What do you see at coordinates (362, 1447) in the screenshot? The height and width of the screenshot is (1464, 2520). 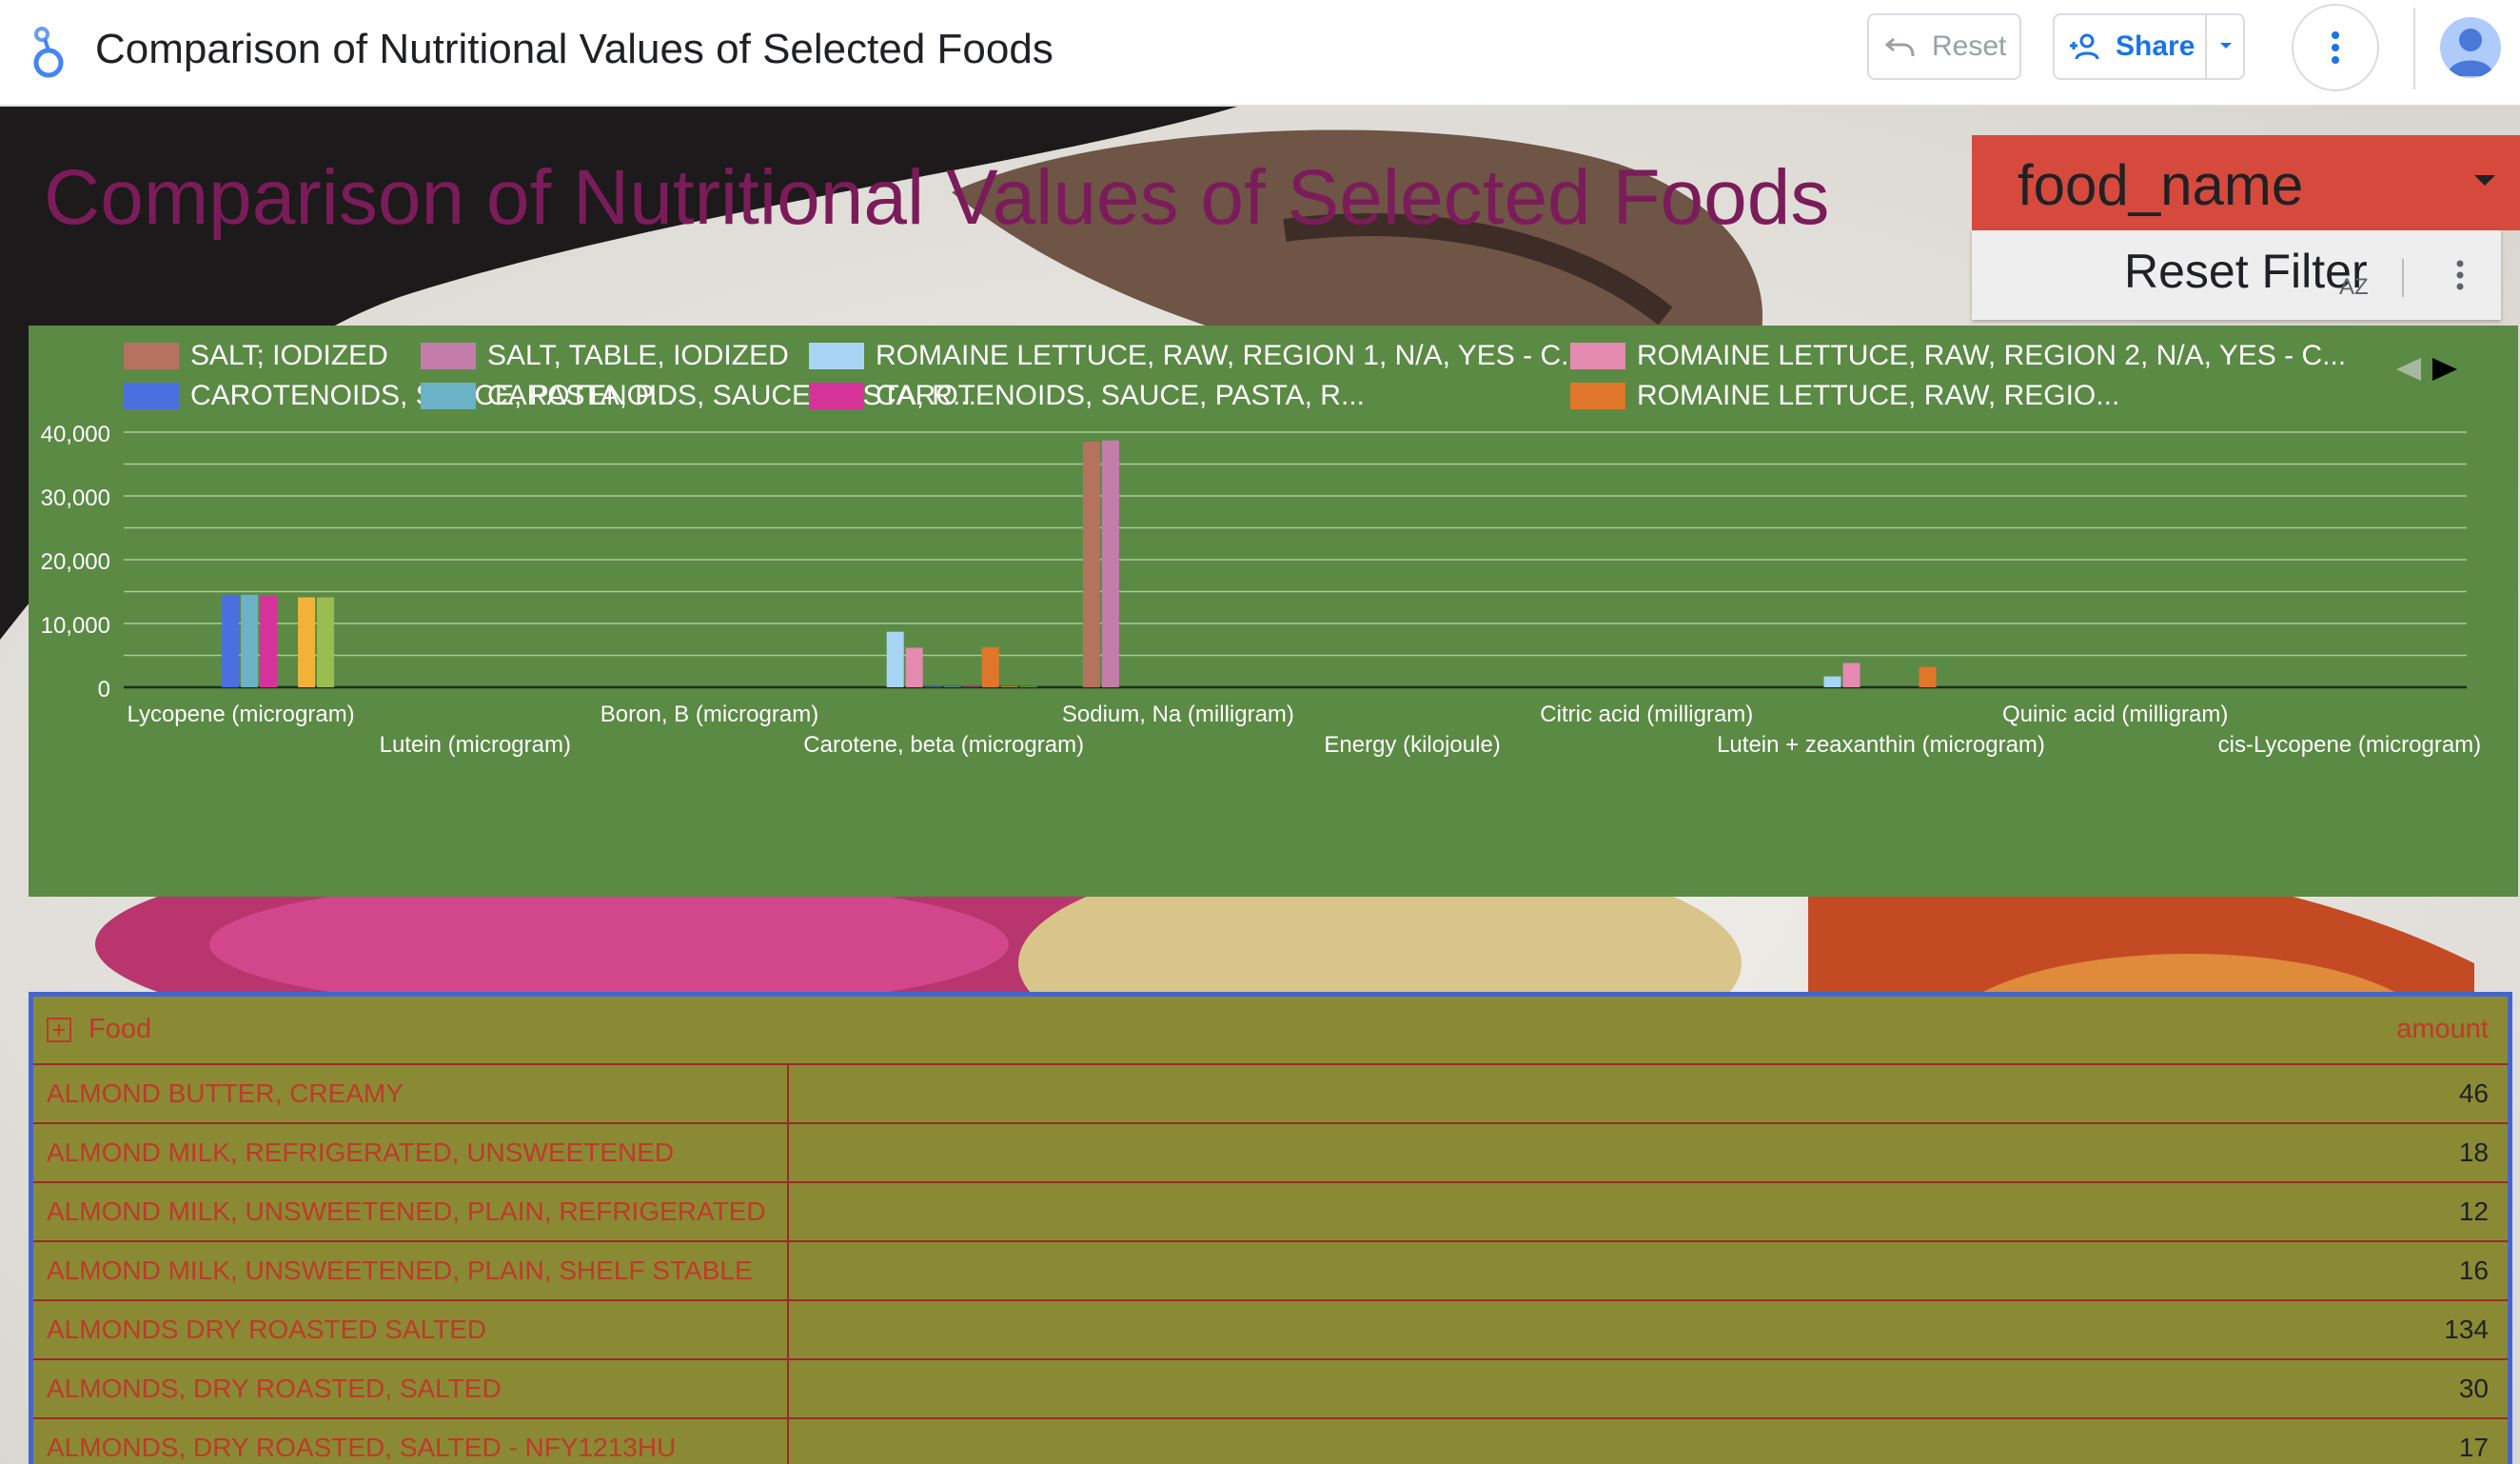 I see `food-cell: ALMONDS, DRY ROASTED, SALTED - NFY1213HU` at bounding box center [362, 1447].